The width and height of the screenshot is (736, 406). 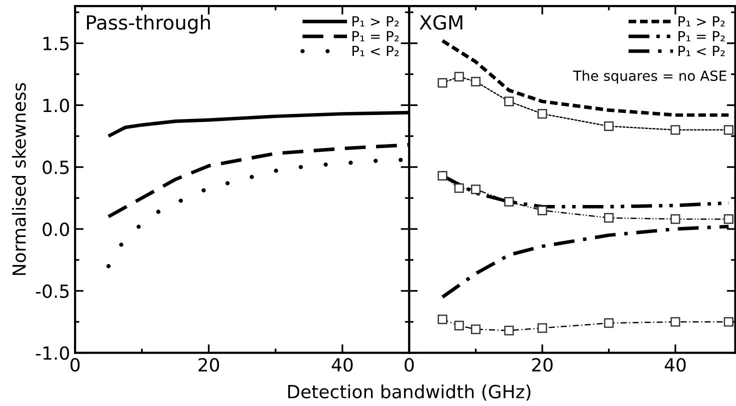 What do you see at coordinates (649, 77) in the screenshot?
I see `annotation: The squares = no ASE` at bounding box center [649, 77].